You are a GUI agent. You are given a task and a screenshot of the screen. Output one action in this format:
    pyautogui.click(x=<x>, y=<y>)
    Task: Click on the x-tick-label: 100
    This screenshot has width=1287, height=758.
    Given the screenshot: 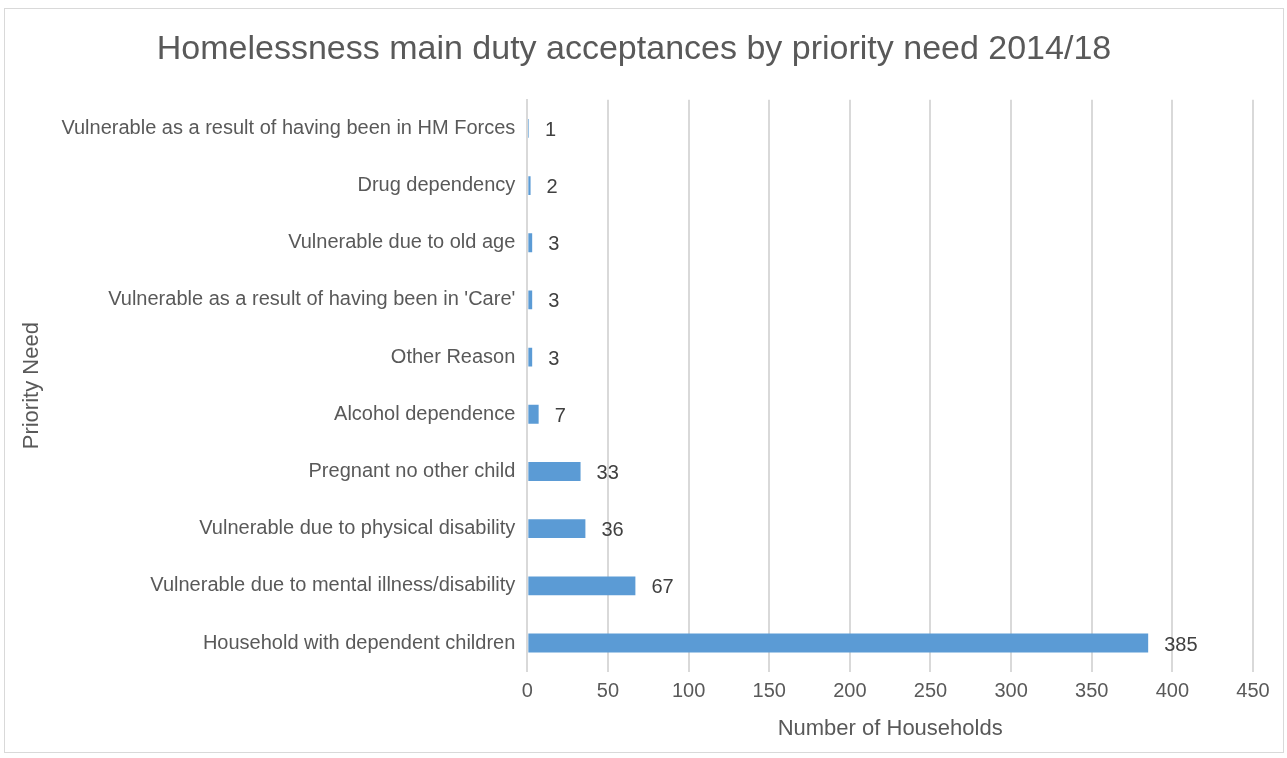 What is the action you would take?
    pyautogui.click(x=688, y=690)
    